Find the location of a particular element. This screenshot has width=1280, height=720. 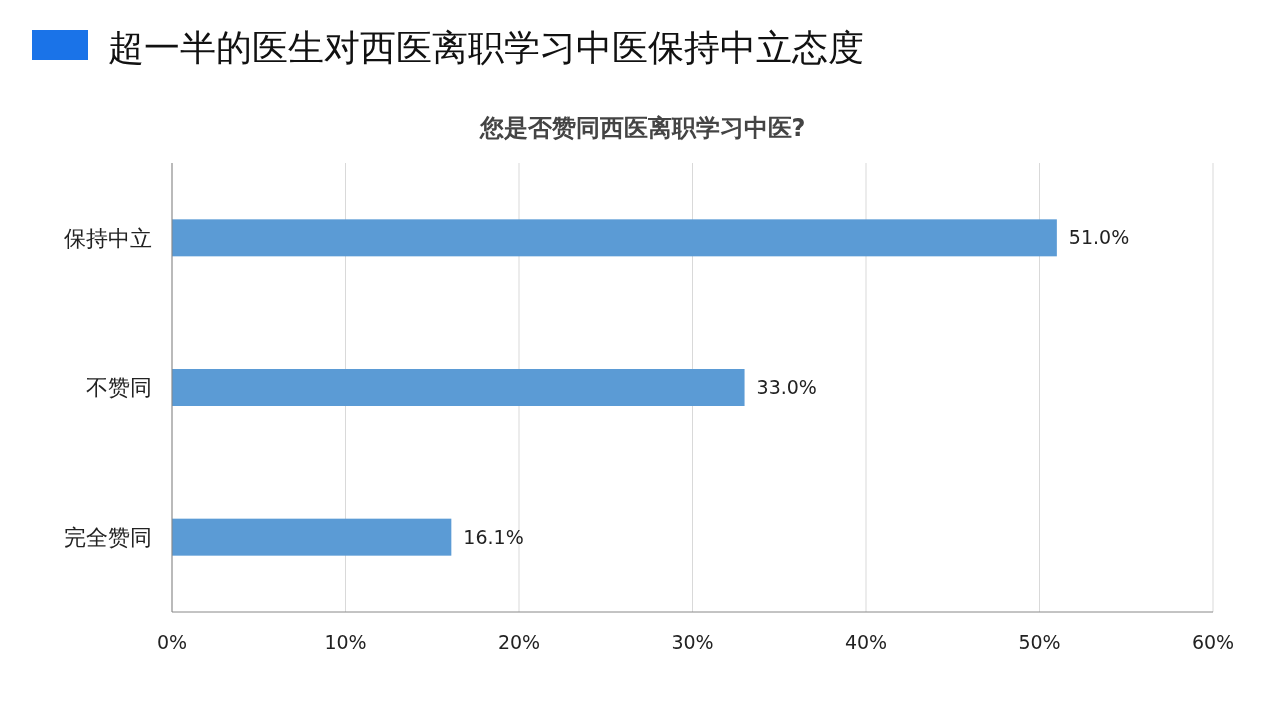

y-tick-label: 不赞同 is located at coordinates (119, 388).